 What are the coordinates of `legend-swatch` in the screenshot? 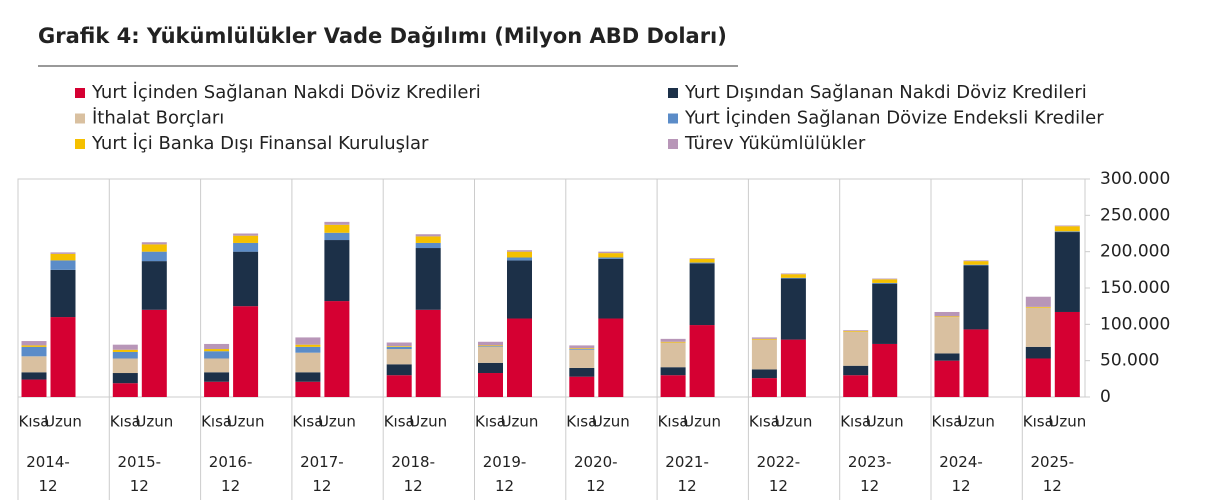 It's located at (80, 93).